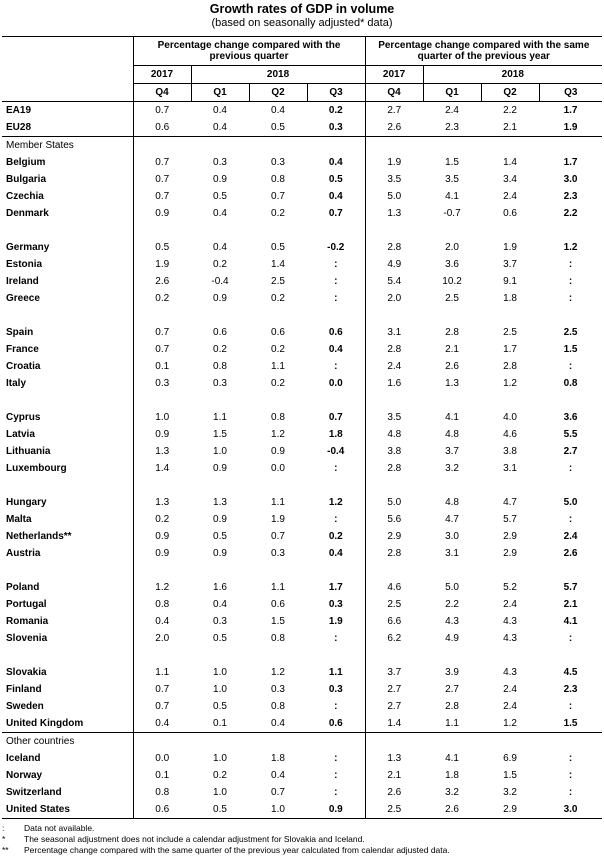  What do you see at coordinates (510, 587) in the screenshot?
I see `value-cell: 5.2` at bounding box center [510, 587].